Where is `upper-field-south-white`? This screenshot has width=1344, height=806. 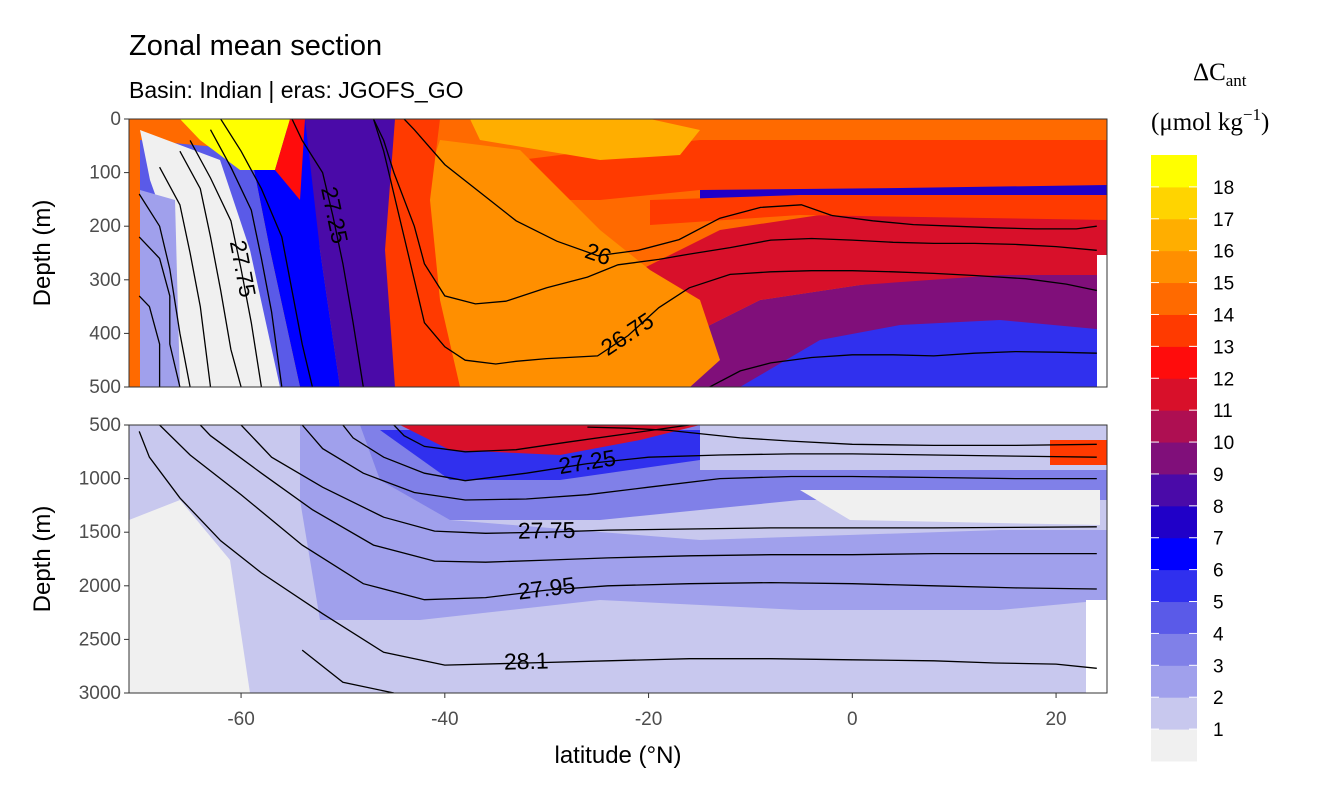
upper-field-south-white is located at coordinates (210, 258).